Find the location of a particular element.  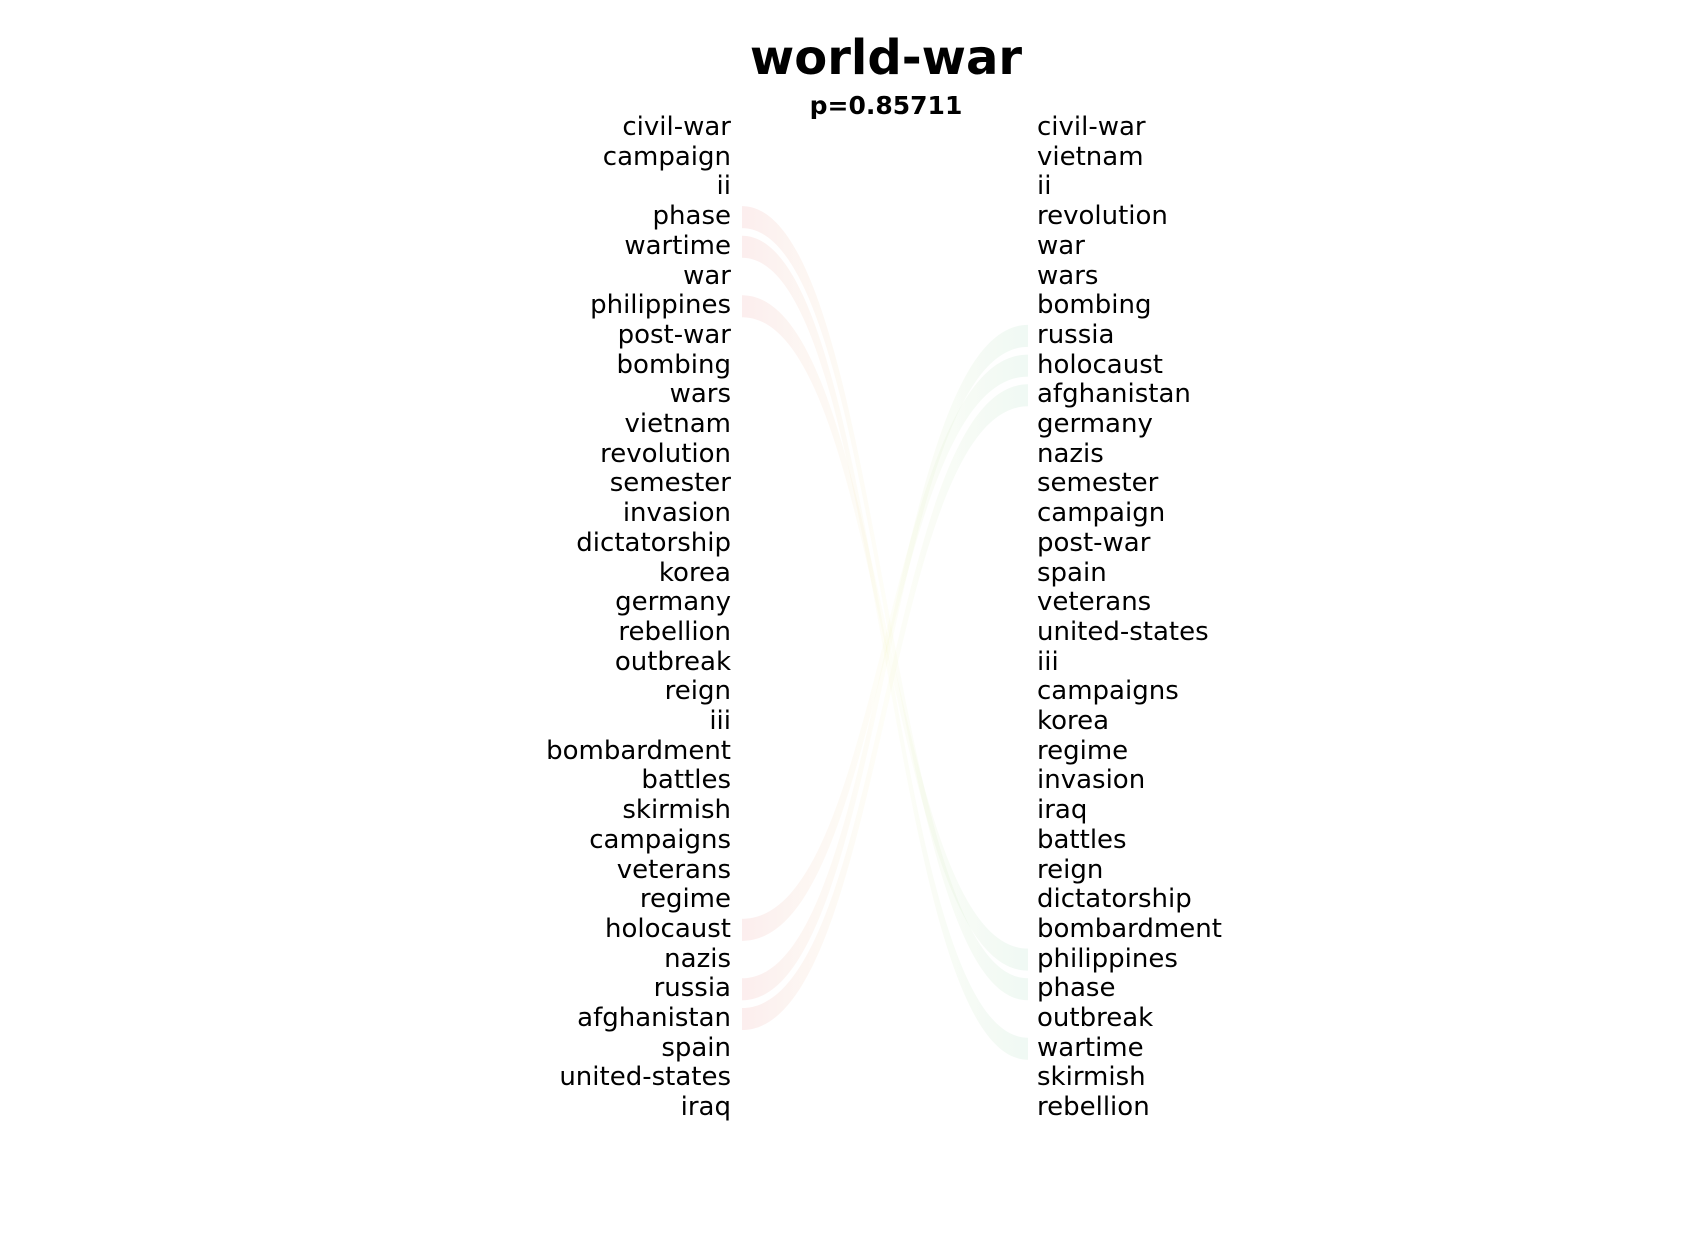

left-word: post-war is located at coordinates (674, 334).